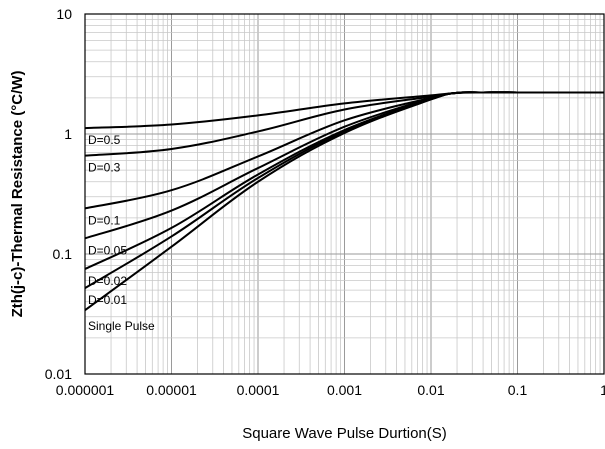  Describe the element at coordinates (104, 168) in the screenshot. I see `curve-label-d-0-3: D=0.3` at that location.